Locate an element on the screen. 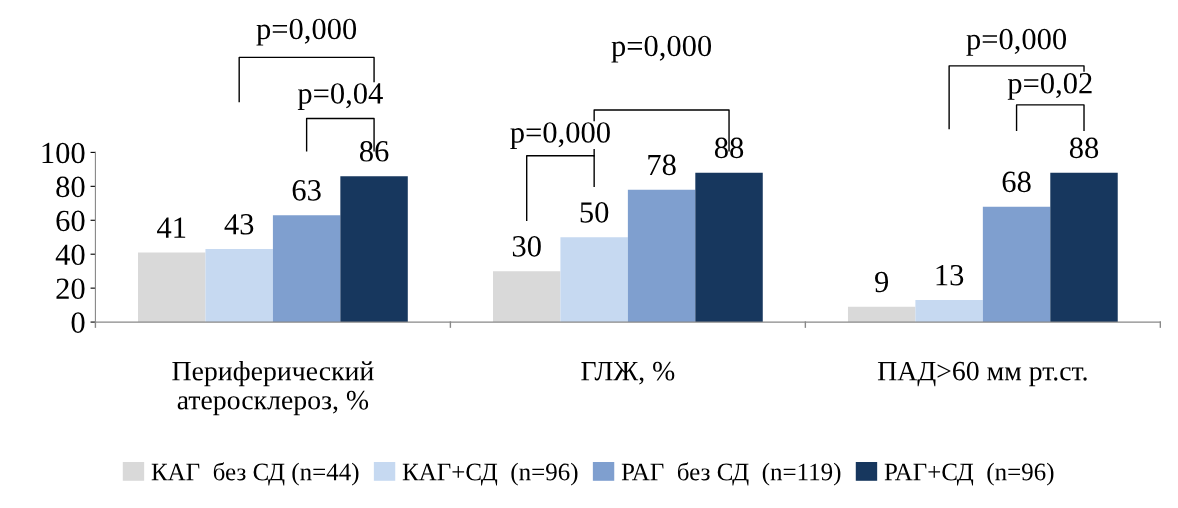 The image size is (1178, 508). y-tick-label: 100 is located at coordinates (63, 153).